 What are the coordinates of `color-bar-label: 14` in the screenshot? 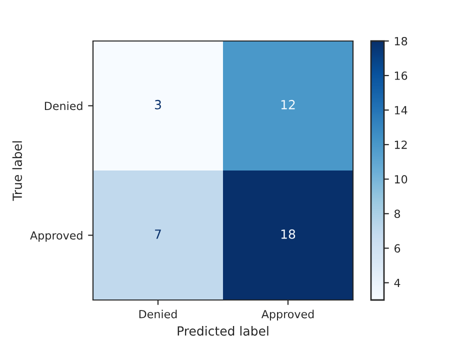 It's located at (401, 110).